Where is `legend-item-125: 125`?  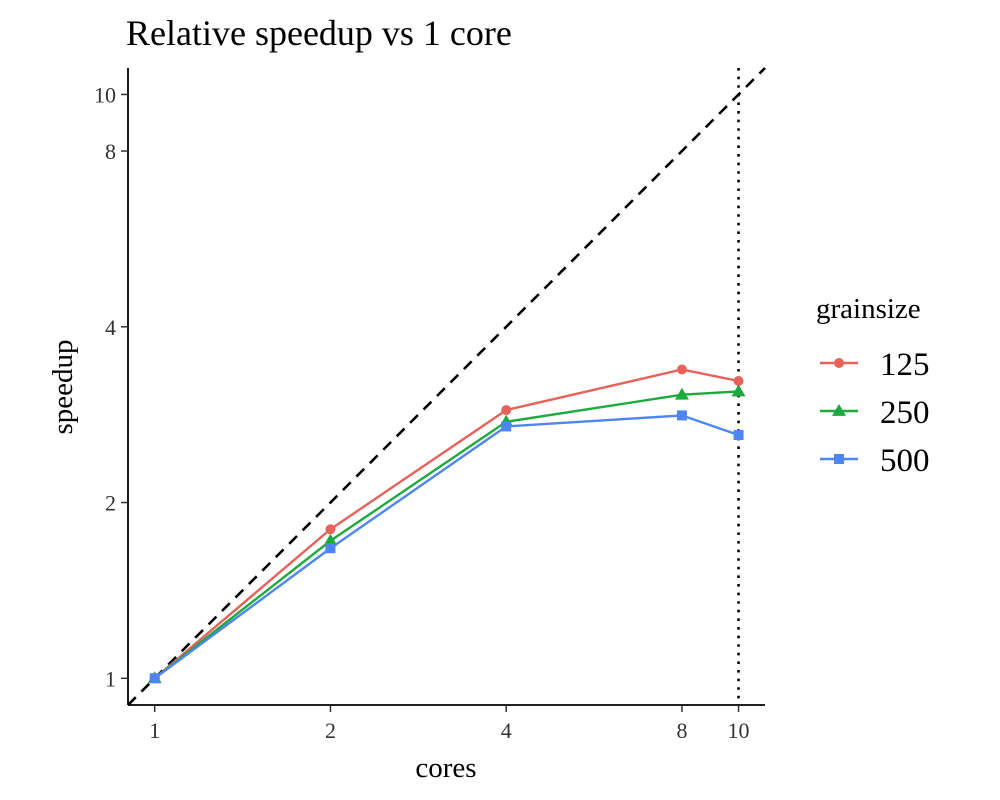 legend-item-125: 125 is located at coordinates (875, 365).